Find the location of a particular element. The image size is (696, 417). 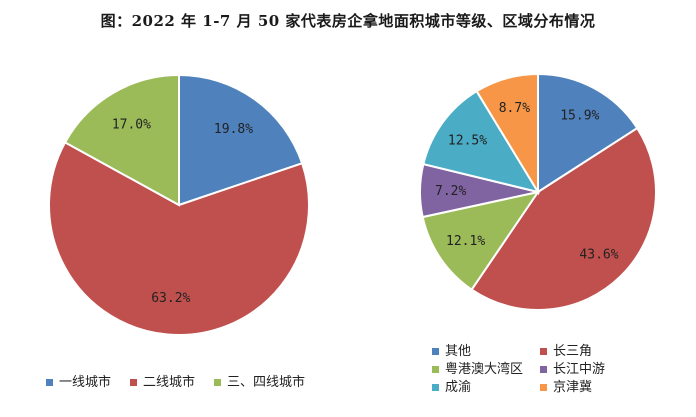

data-label: 43.6% is located at coordinates (598, 255).